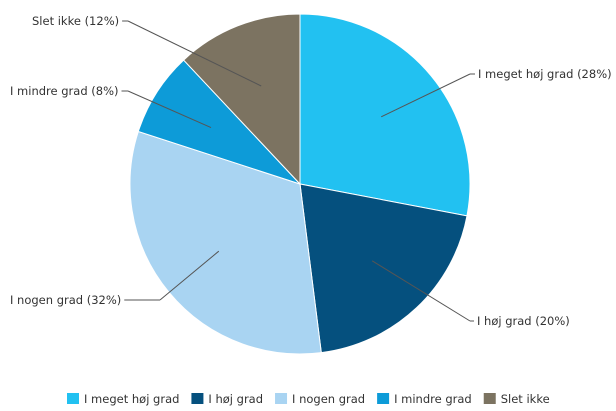 This screenshot has height=411, width=616. What do you see at coordinates (64, 91) in the screenshot?
I see `slice-label: I mindre grad (8%)` at bounding box center [64, 91].